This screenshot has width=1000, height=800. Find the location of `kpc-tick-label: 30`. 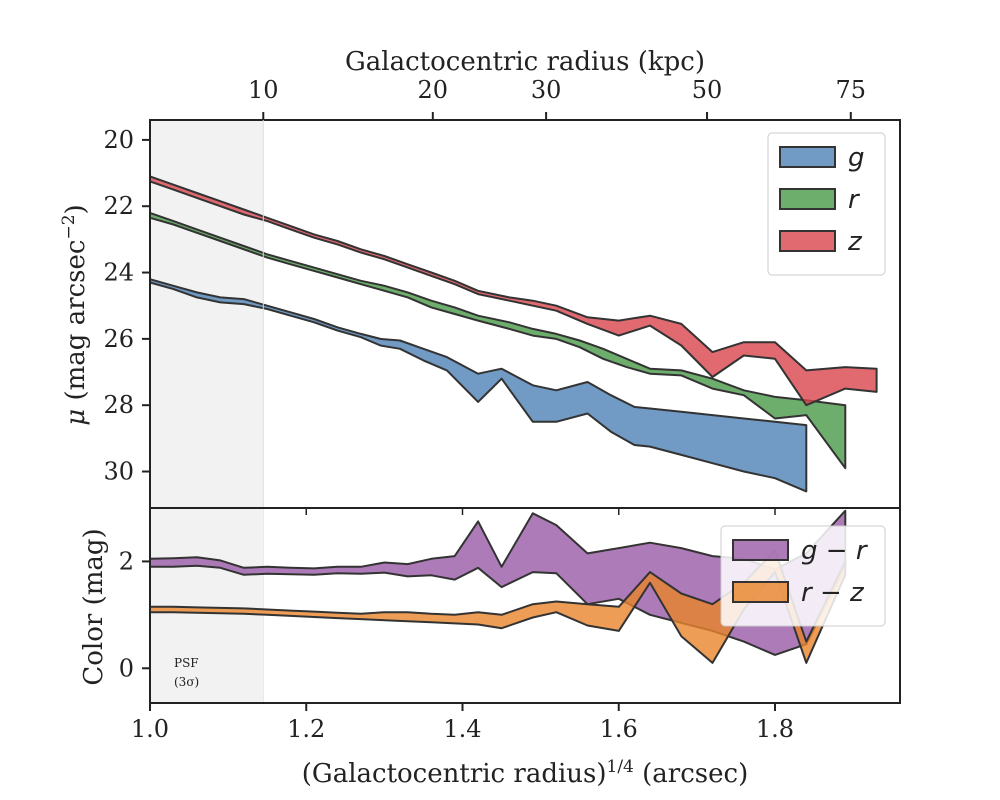

kpc-tick-label: 30 is located at coordinates (546, 90).